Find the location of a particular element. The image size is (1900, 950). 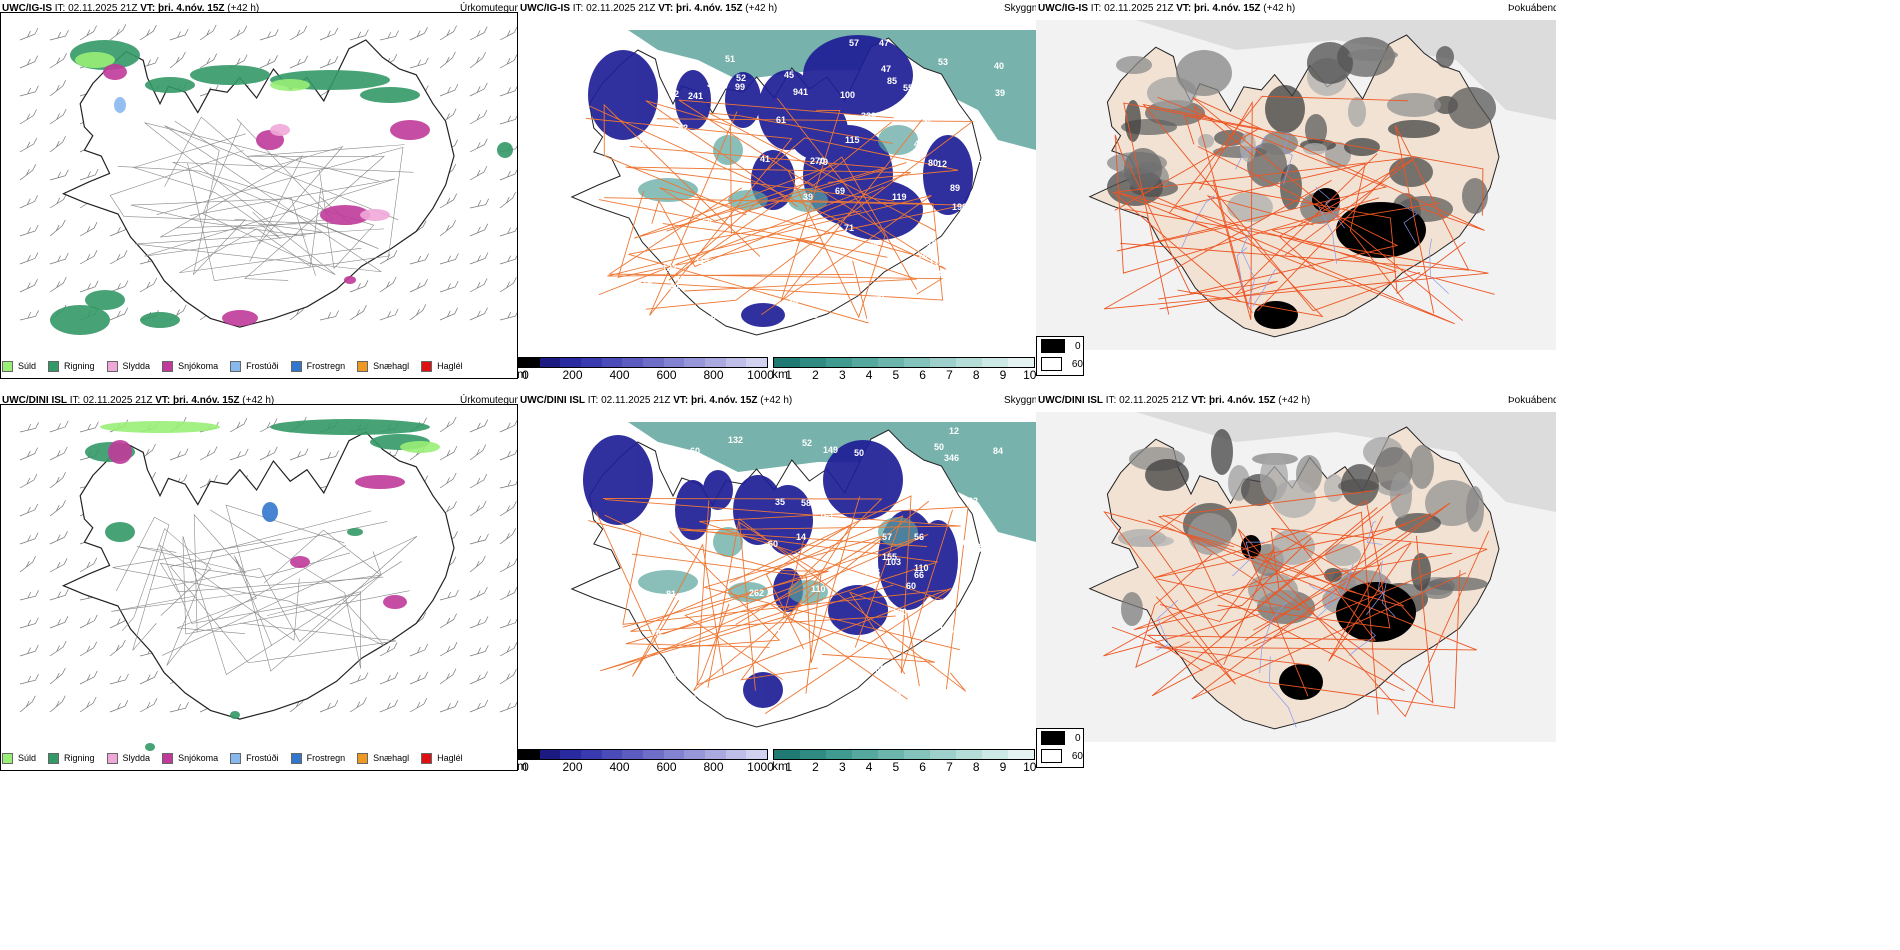

visibility-label: 44 is located at coordinates (933, 81).